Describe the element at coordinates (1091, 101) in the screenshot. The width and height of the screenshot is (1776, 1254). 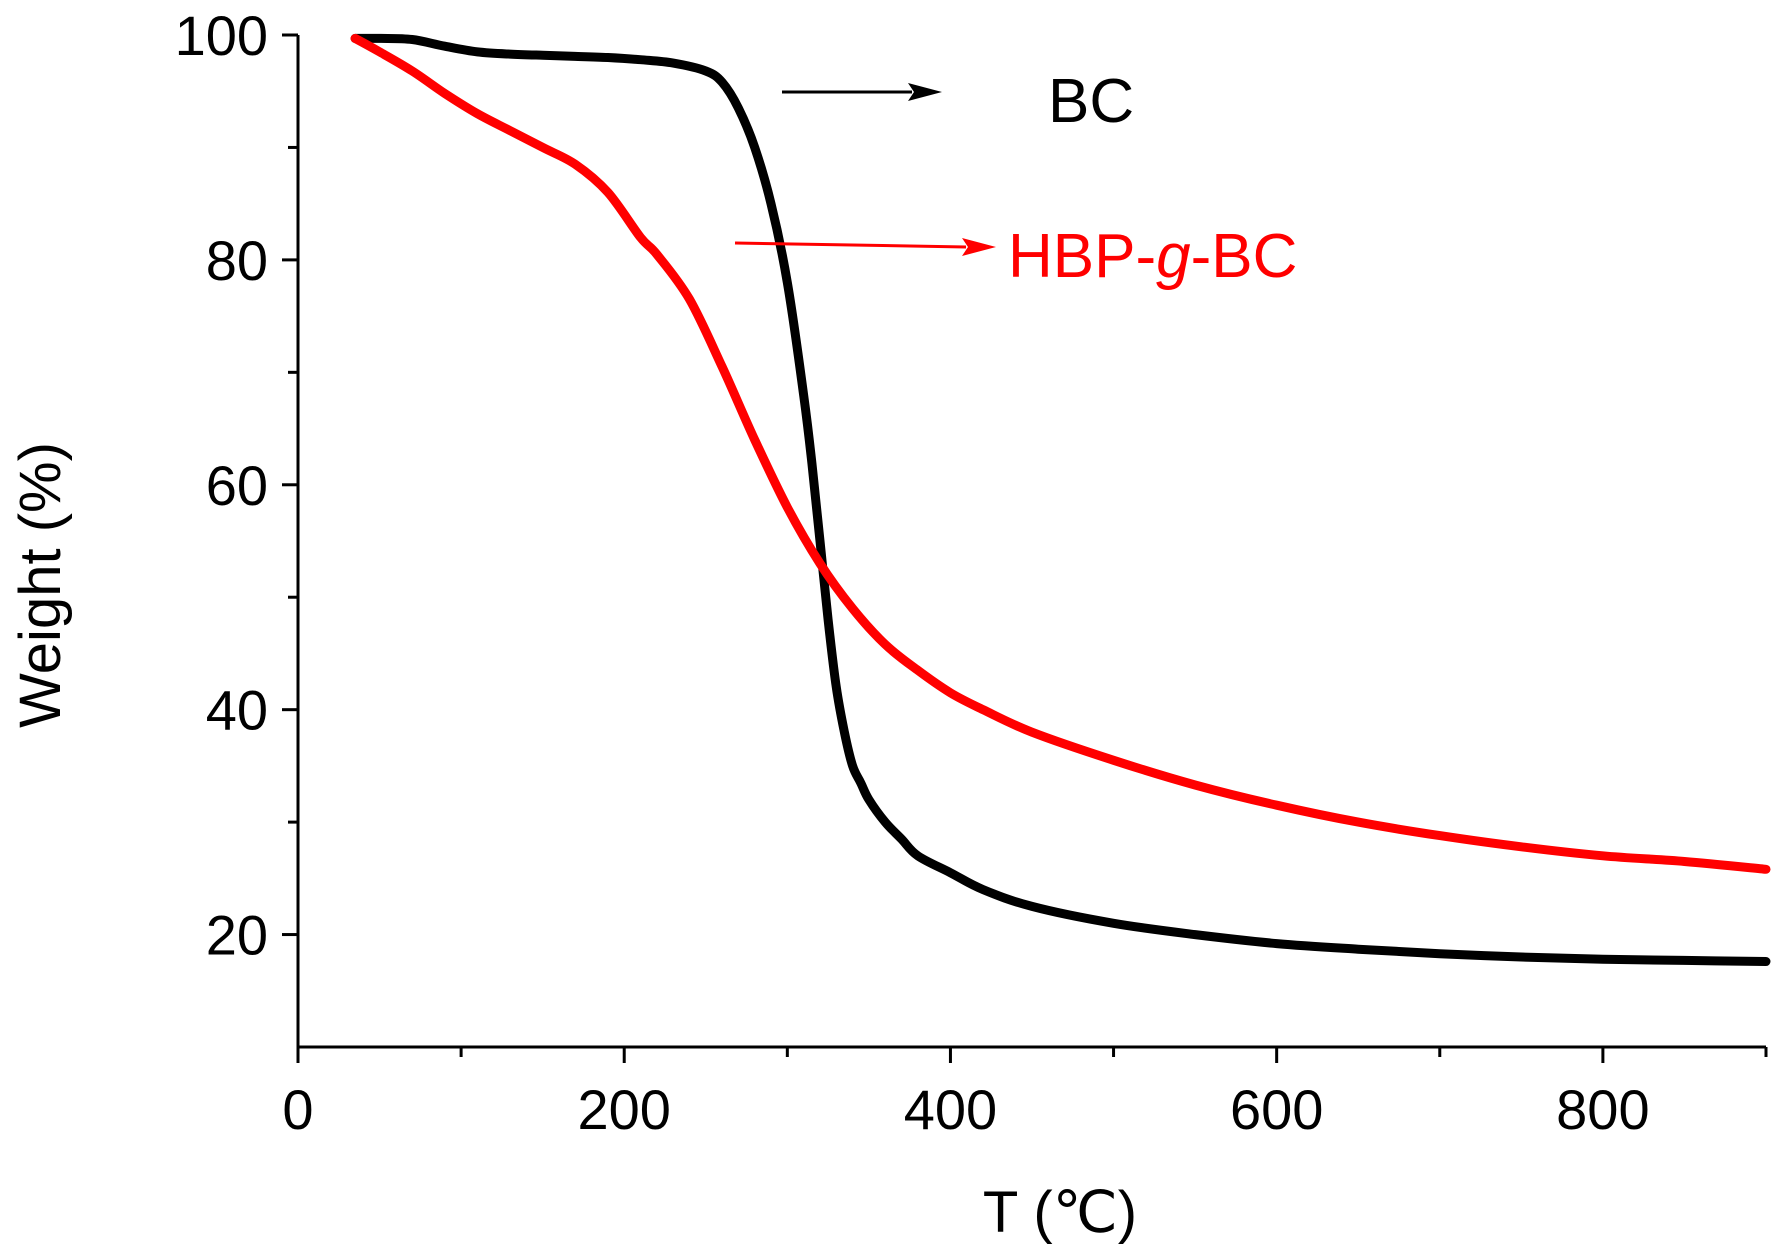
I see `bc-series-label: BC` at that location.